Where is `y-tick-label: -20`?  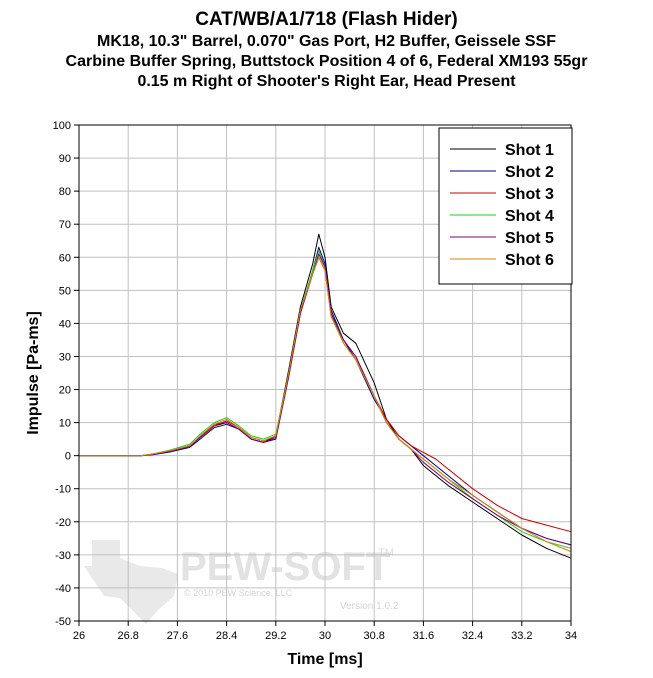
y-tick-label: -20 is located at coordinates (63, 523).